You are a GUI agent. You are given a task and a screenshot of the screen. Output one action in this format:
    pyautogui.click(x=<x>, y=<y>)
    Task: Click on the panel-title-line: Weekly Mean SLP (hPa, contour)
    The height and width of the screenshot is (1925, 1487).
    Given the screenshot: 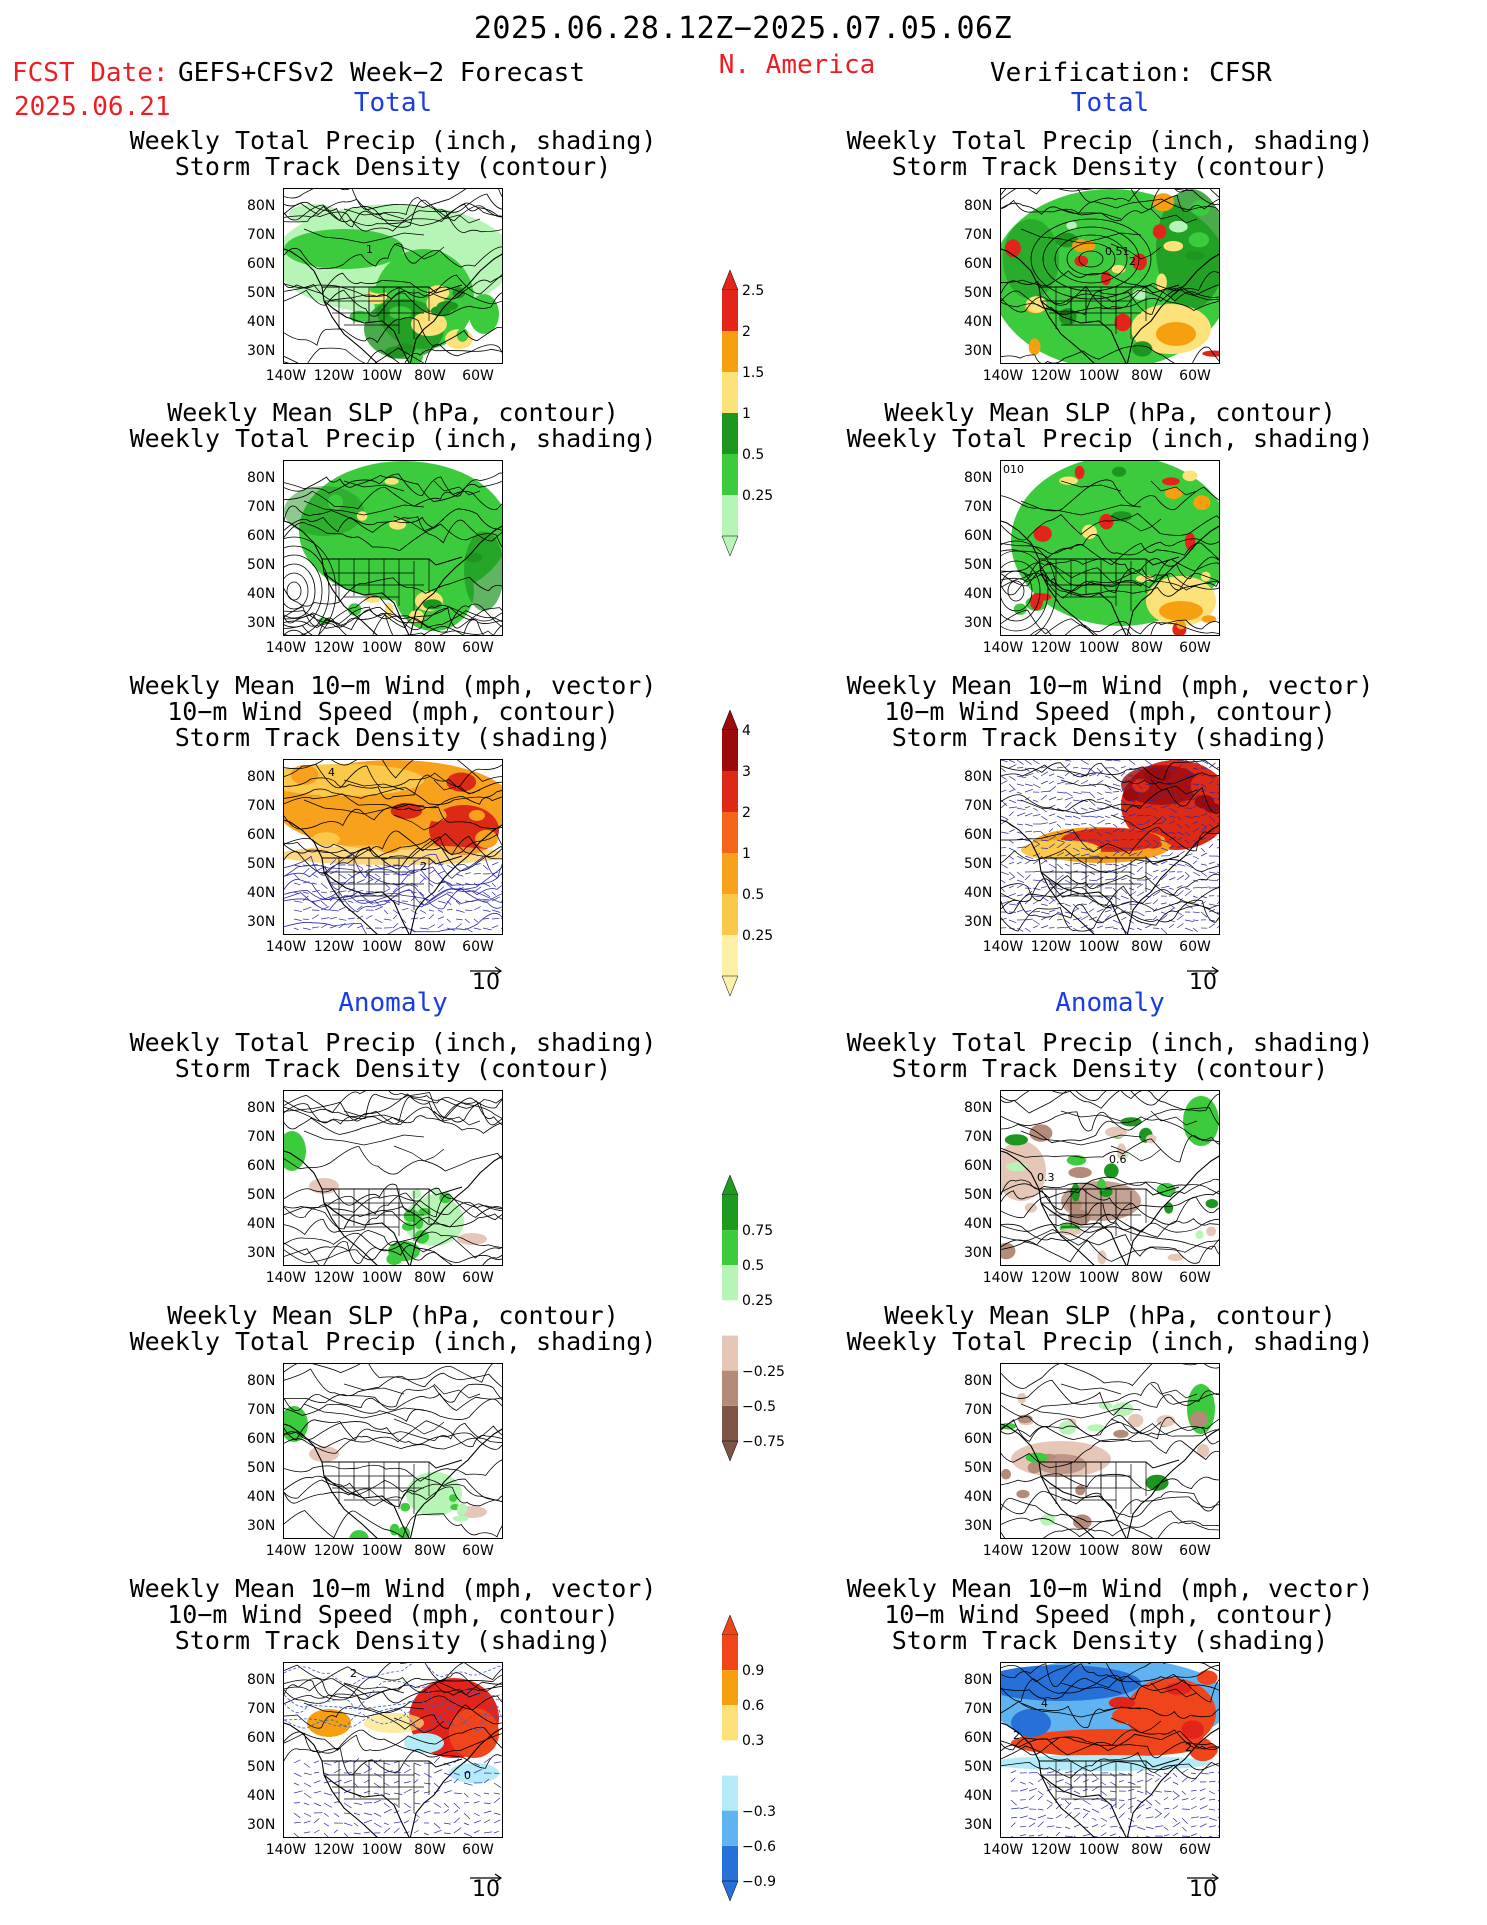 What is the action you would take?
    pyautogui.click(x=1110, y=412)
    